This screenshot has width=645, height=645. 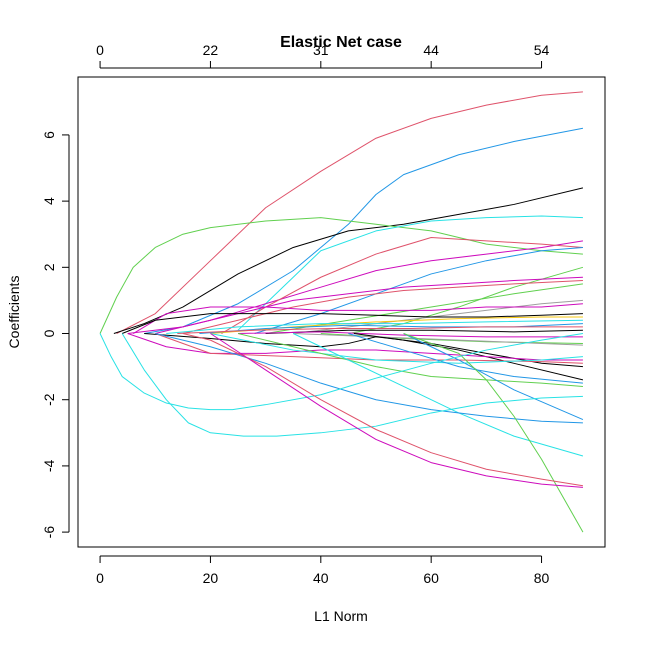 I want to click on y-axis-left: -6 -4 -2 0 2 4 6, so click(x=55, y=335).